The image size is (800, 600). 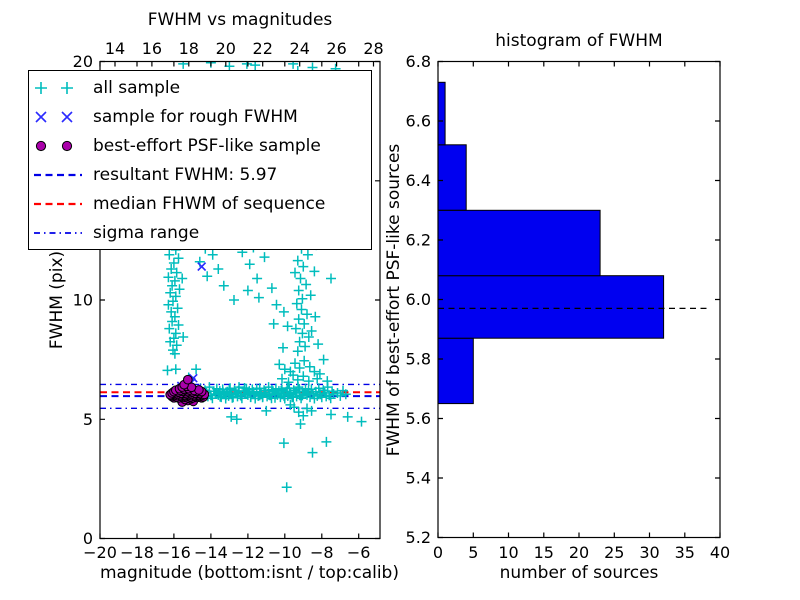 What do you see at coordinates (61, 233) in the screenshot?
I see `blue-dashdot-line-icon` at bounding box center [61, 233].